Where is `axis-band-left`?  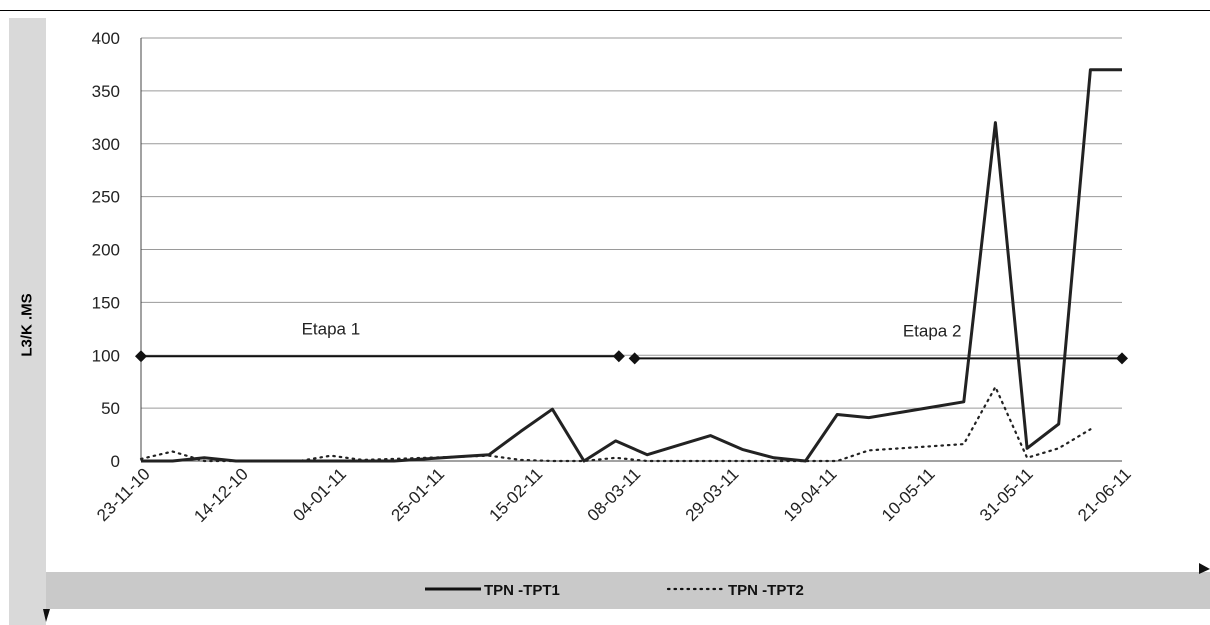 axis-band-left is located at coordinates (27, 321).